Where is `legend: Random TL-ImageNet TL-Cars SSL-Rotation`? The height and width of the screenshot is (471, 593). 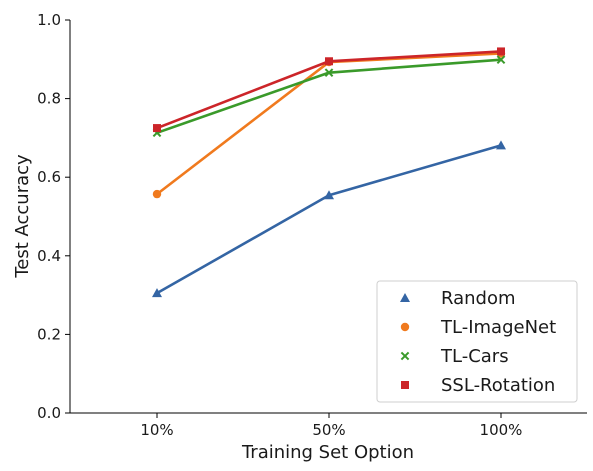
legend: Random TL-ImageNet TL-Cars SSL-Rotation is located at coordinates (477, 341).